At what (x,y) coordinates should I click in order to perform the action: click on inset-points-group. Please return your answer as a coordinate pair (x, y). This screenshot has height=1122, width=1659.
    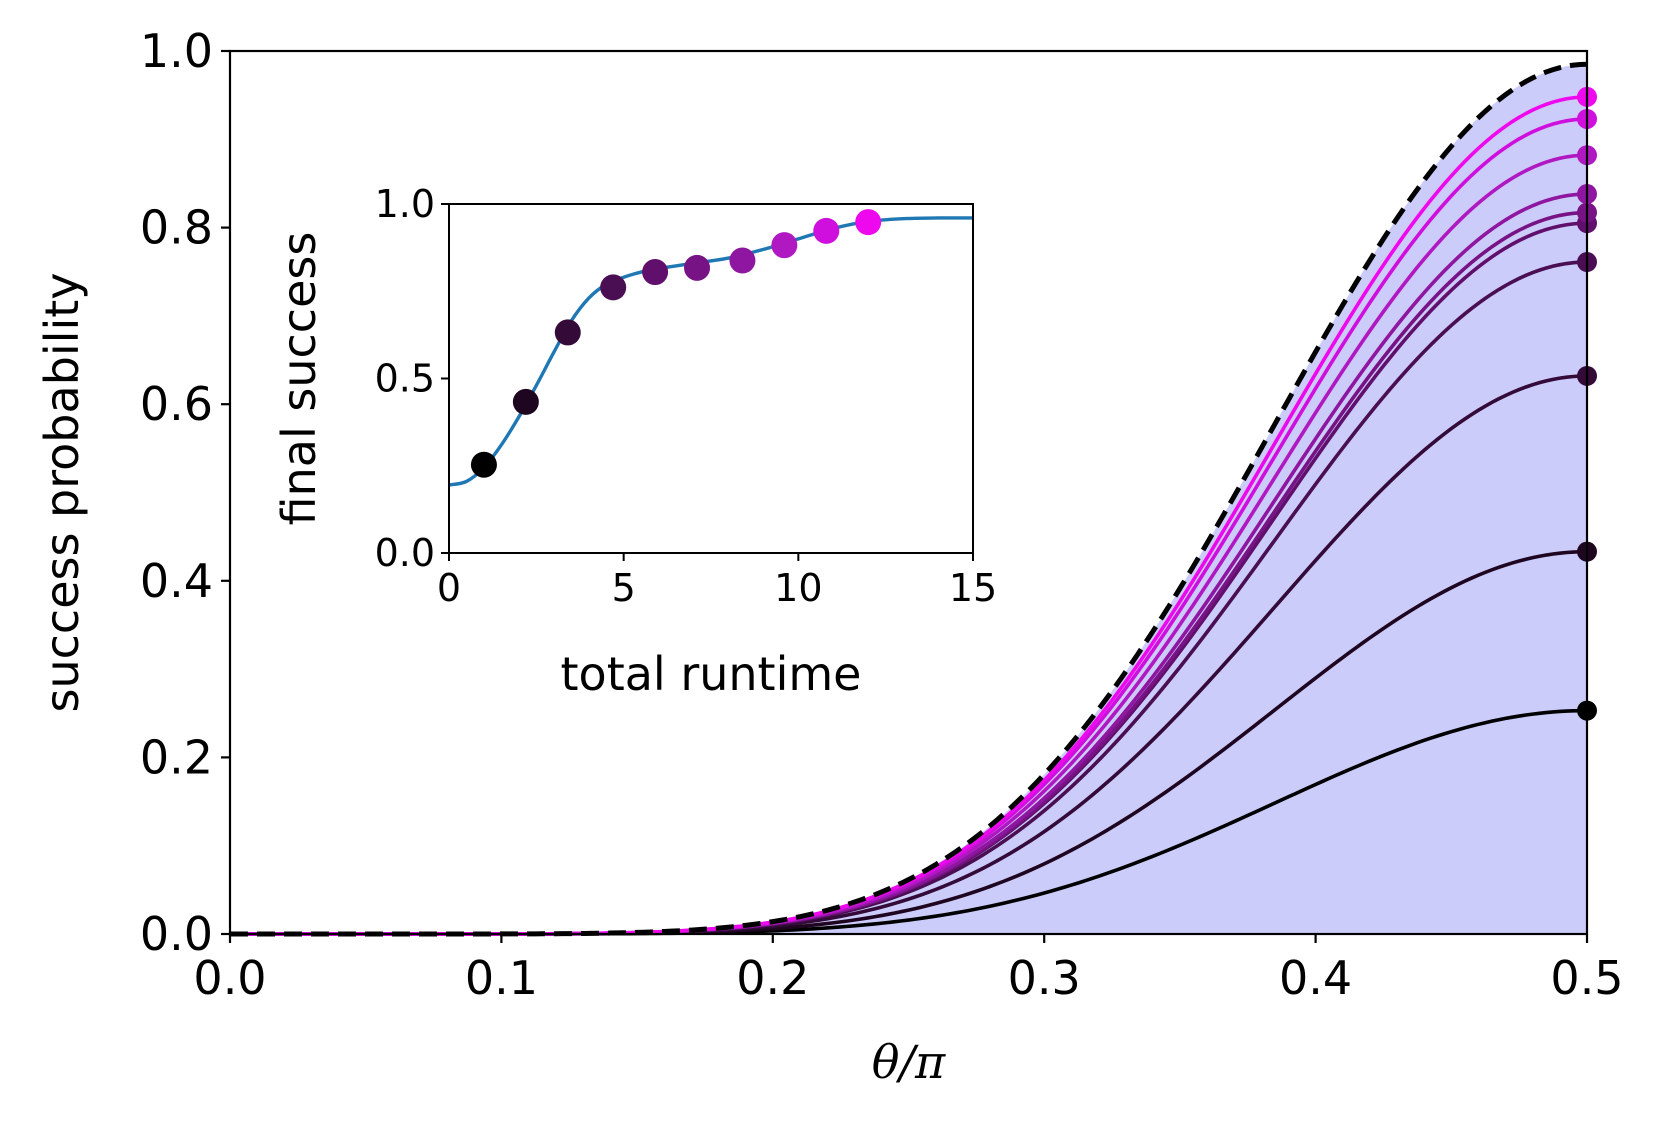
    Looking at the image, I should click on (676, 343).